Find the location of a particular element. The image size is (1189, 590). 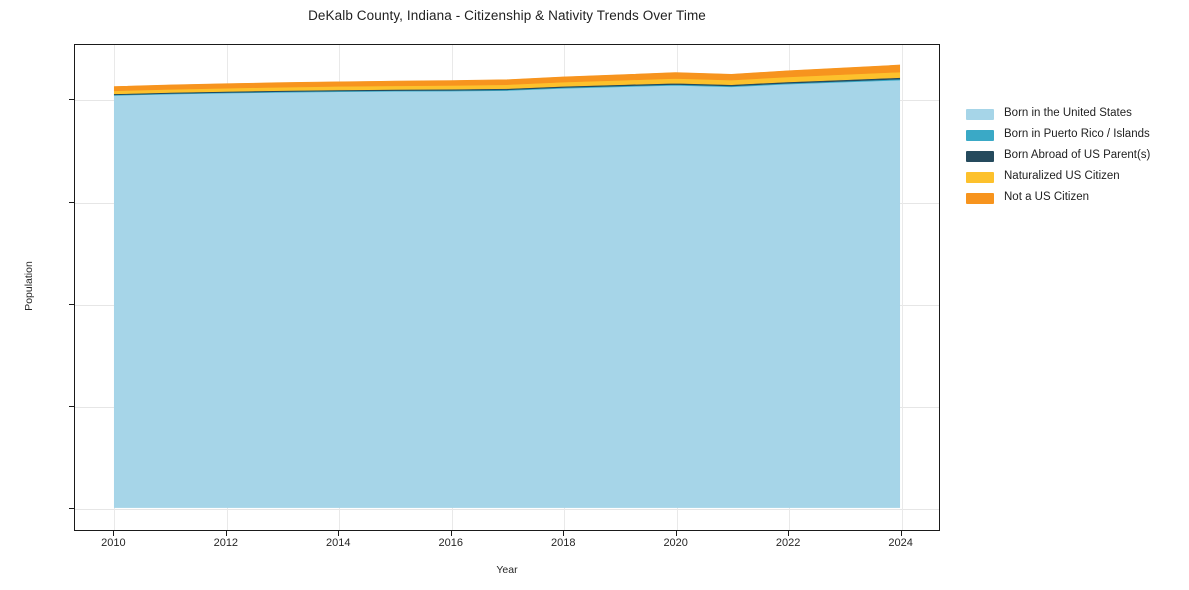

legend-item: Naturalized US Citizen is located at coordinates (1073, 177).